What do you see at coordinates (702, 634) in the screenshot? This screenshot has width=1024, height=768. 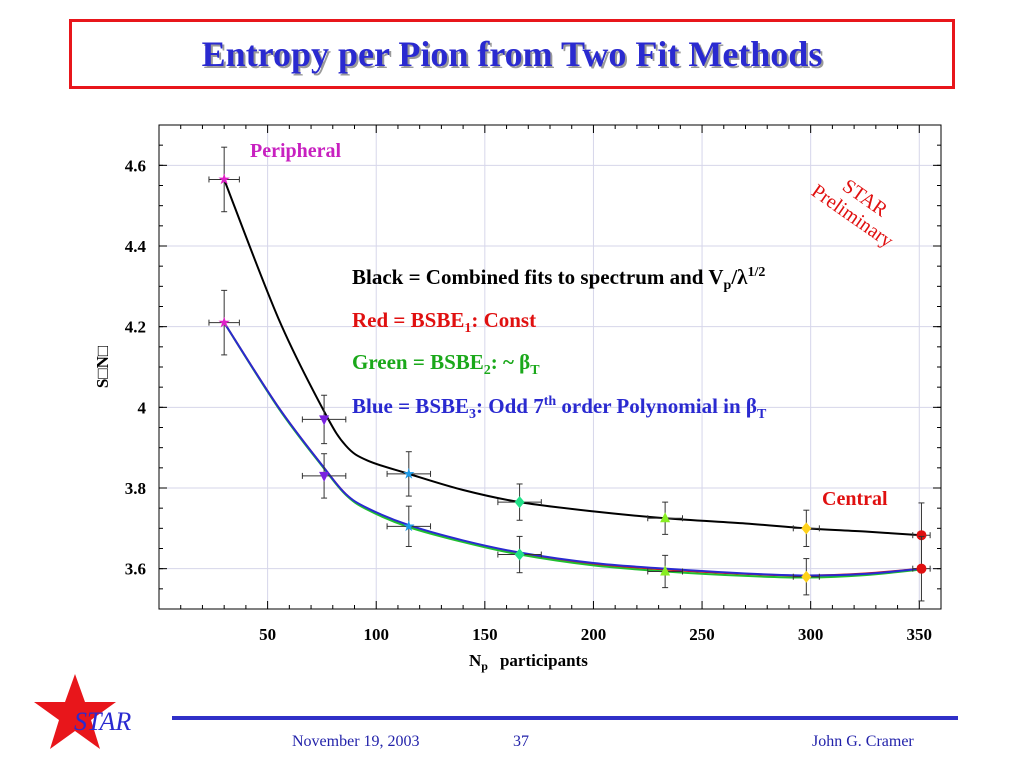 I see `x-tick-label: 250` at bounding box center [702, 634].